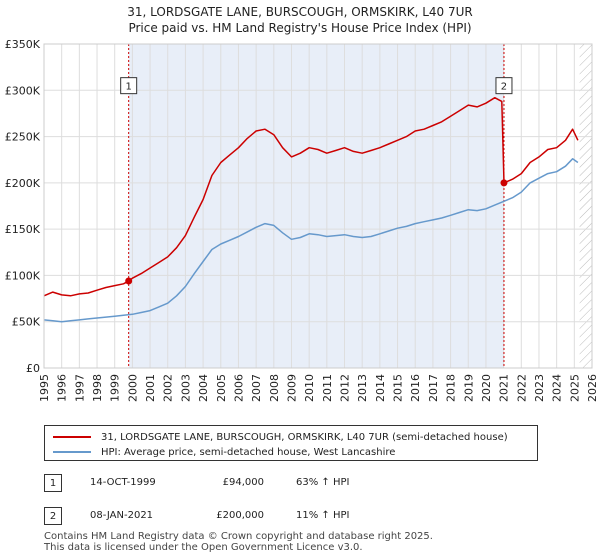 The width and height of the screenshot is (600, 560). What do you see at coordinates (44, 388) in the screenshot?
I see `x-tick-label: 1995` at bounding box center [44, 388].